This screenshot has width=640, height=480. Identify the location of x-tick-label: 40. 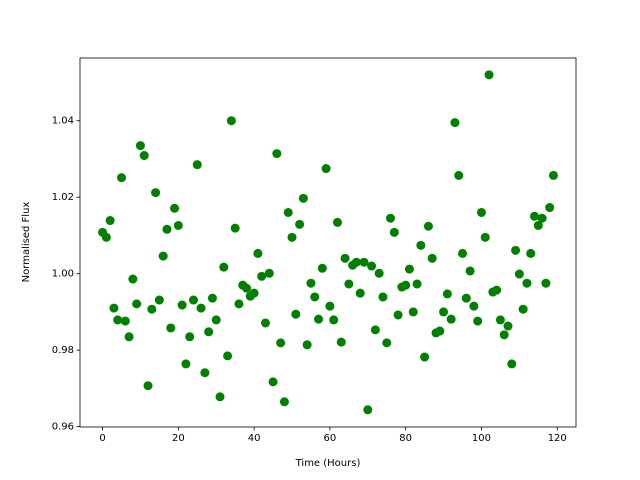
(254, 438).